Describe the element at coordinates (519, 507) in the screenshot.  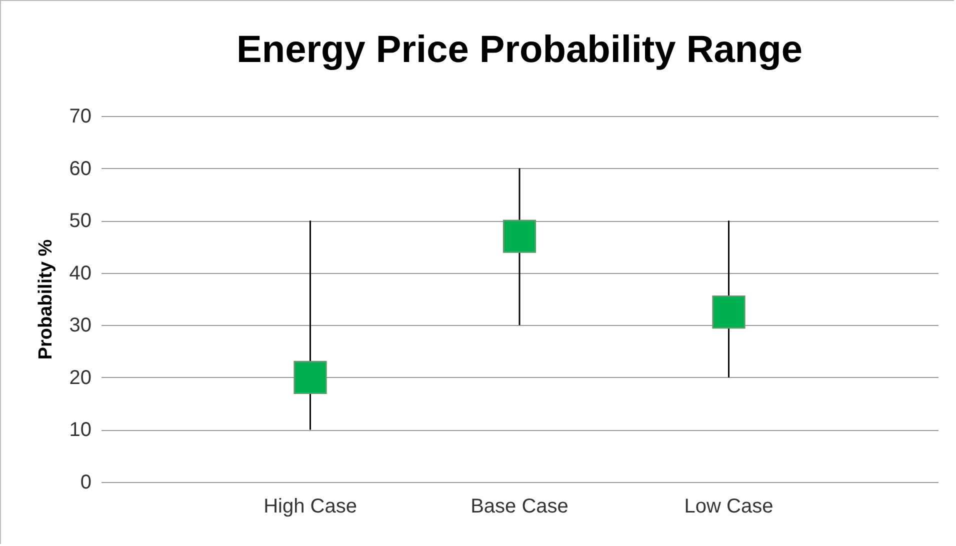
I see `x-tick-label: Base Case` at that location.